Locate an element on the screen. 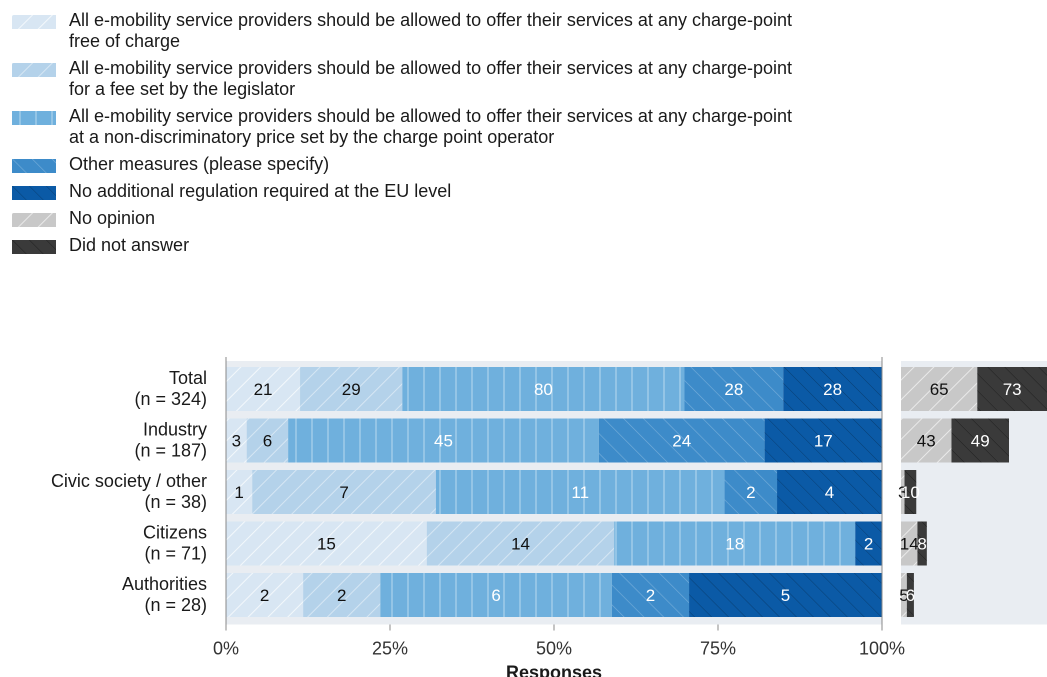 The height and width of the screenshot is (677, 1047). data-label: 45 is located at coordinates (443, 441).